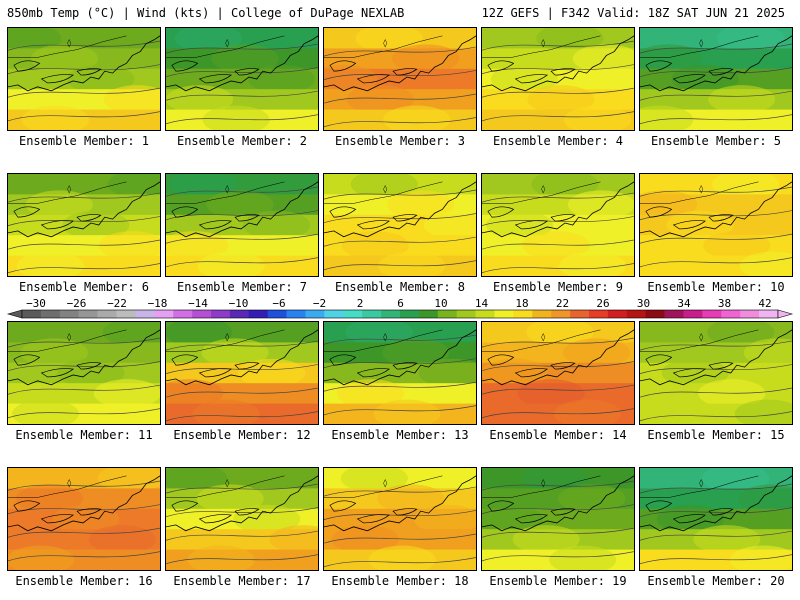  I want to click on temperature-colorbar, so click(400, 314).